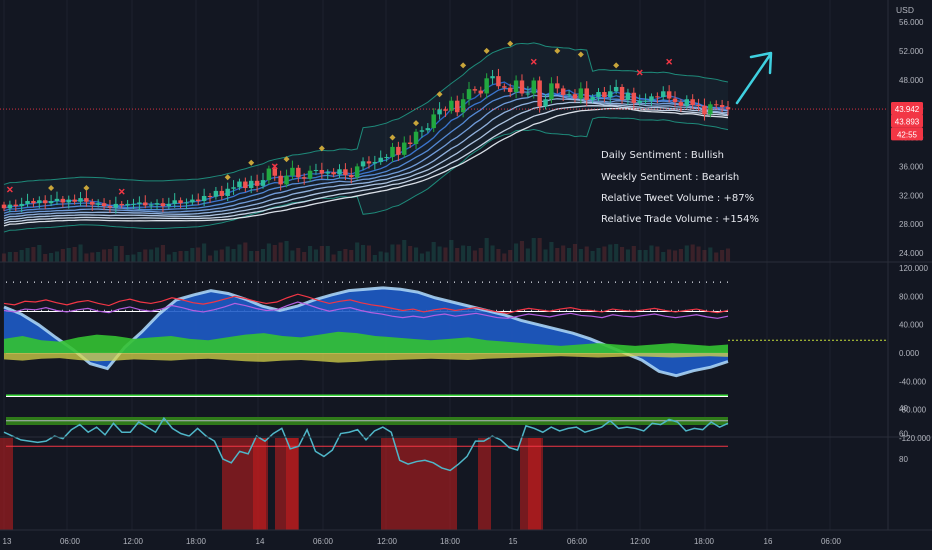  Describe the element at coordinates (768, 541) in the screenshot. I see `time-tick: 16` at that location.